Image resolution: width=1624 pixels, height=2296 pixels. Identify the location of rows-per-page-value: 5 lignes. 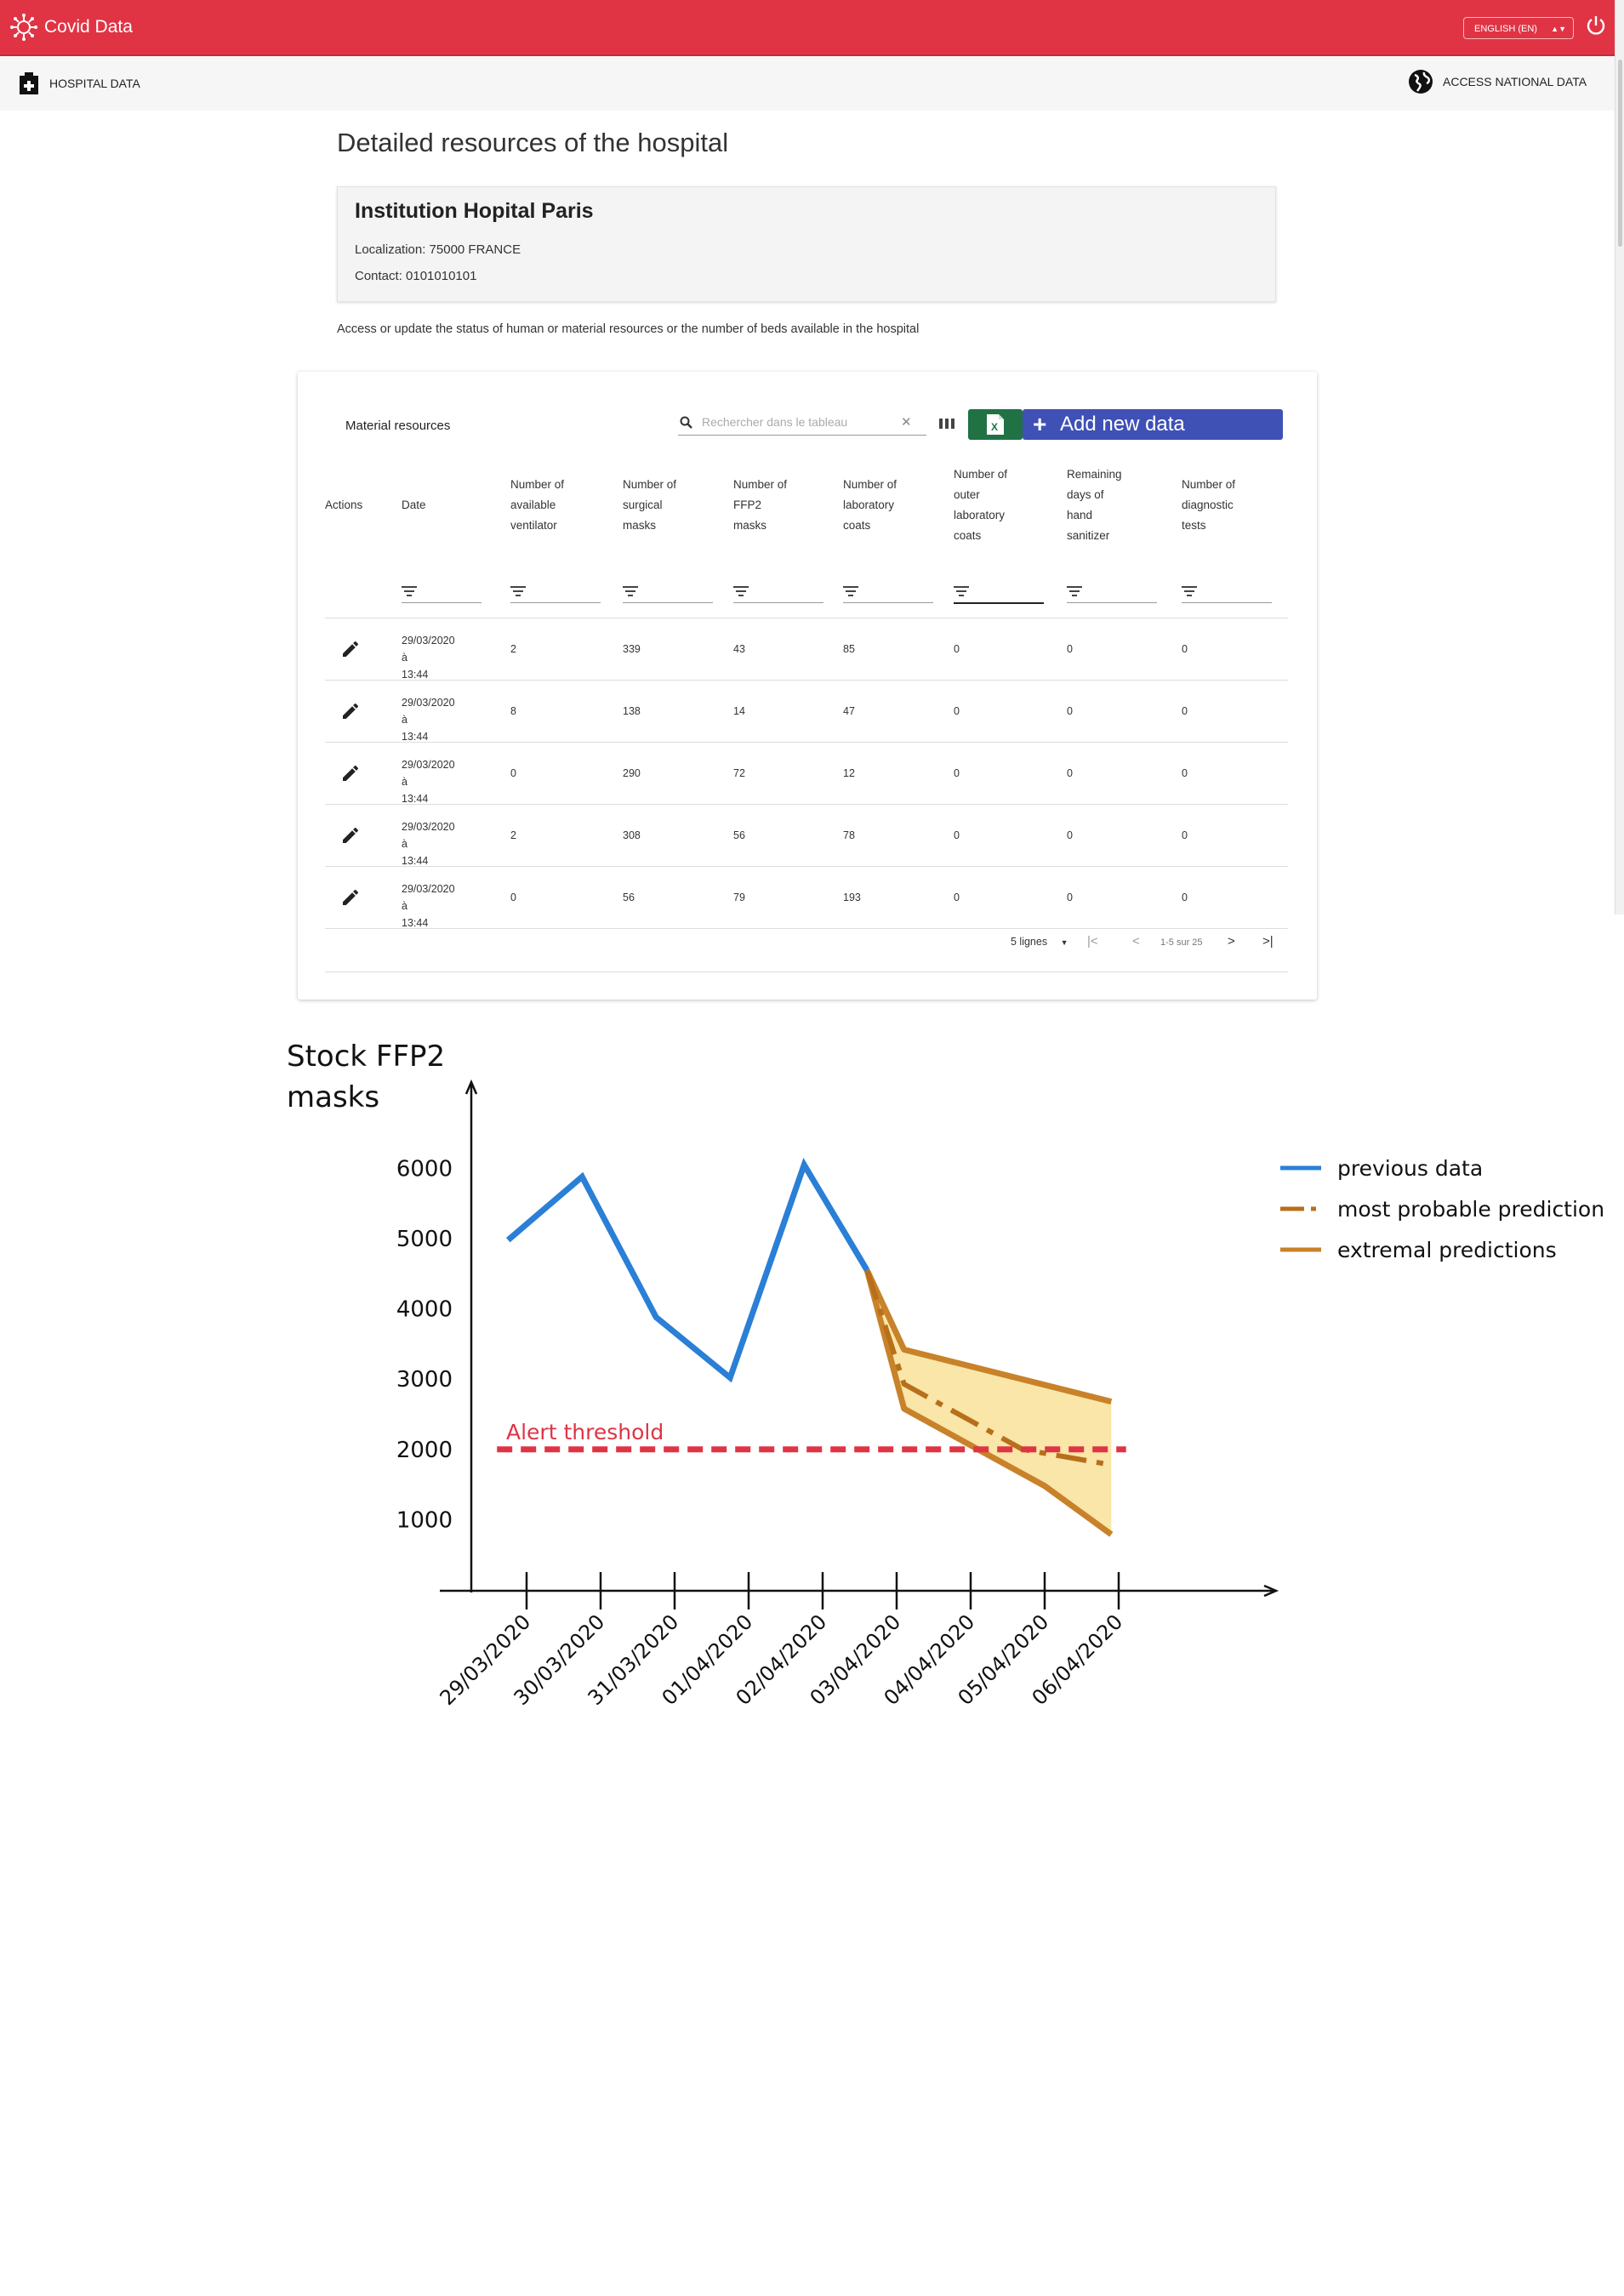
(1029, 942).